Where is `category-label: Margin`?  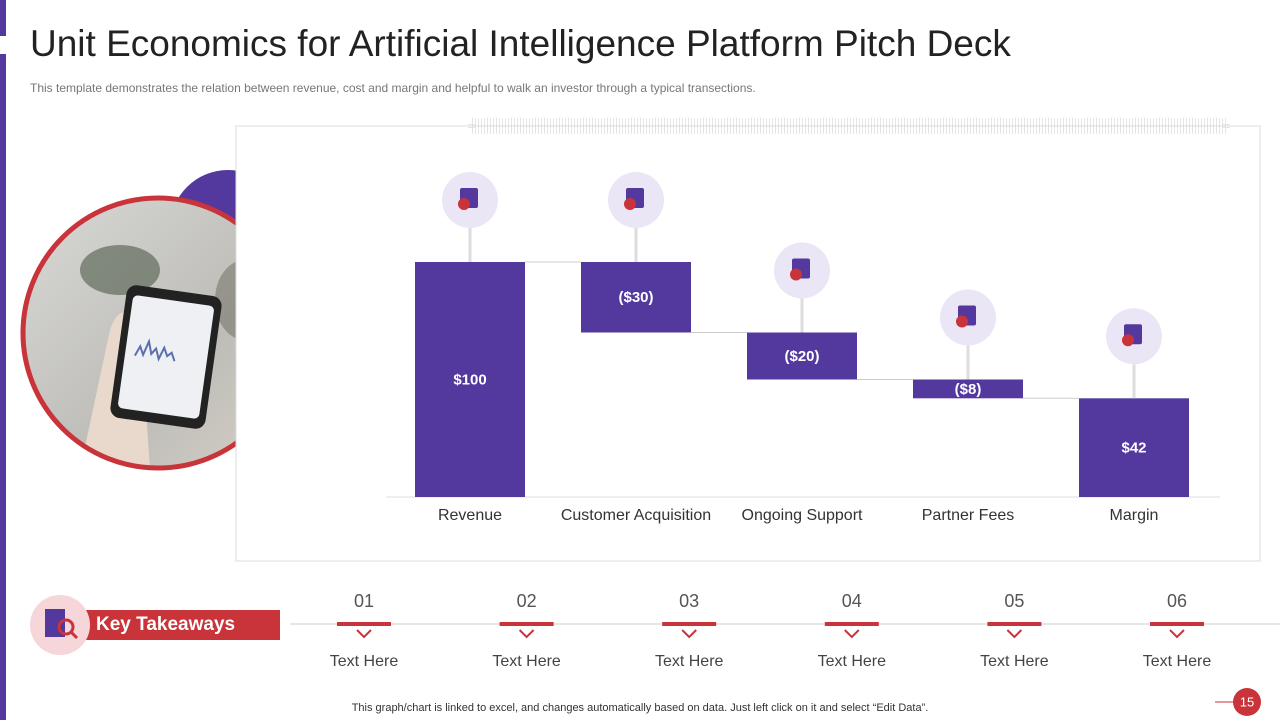 category-label: Margin is located at coordinates (1134, 515).